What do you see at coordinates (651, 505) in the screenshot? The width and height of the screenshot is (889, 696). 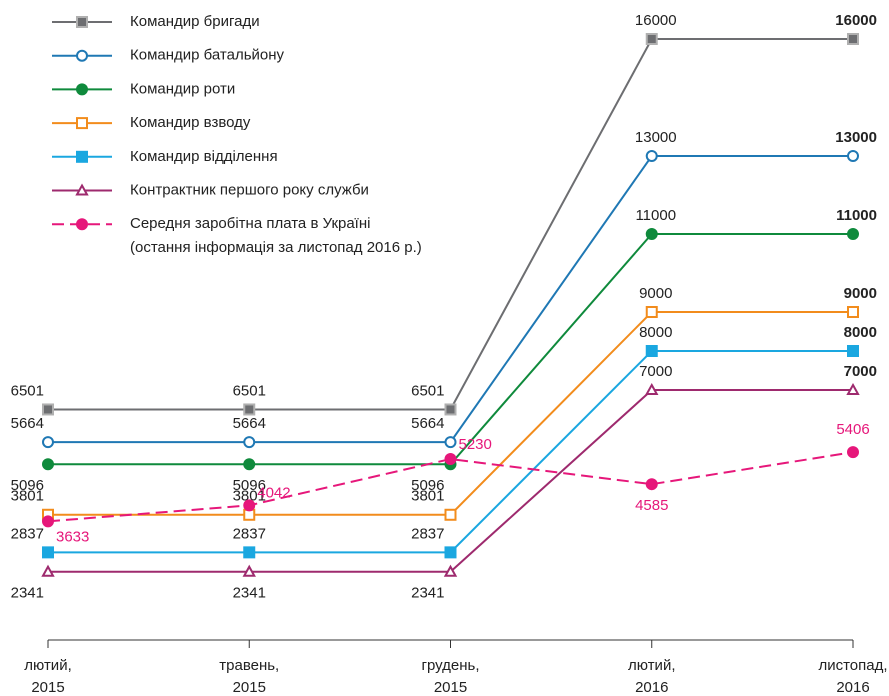 I see `data-label: 4585` at bounding box center [651, 505].